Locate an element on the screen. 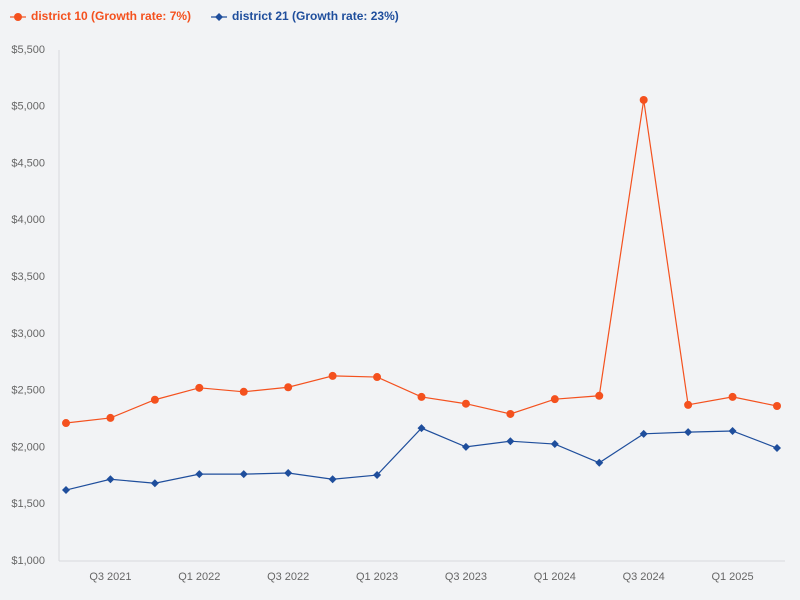 The height and width of the screenshot is (600, 800). x-tick-label: Q1 2024 is located at coordinates (555, 577).